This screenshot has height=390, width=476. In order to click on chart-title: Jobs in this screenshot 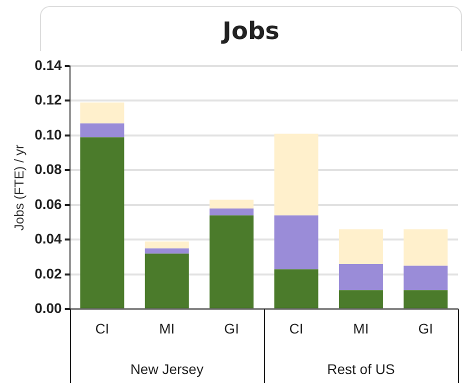, I will do `click(251, 28)`.